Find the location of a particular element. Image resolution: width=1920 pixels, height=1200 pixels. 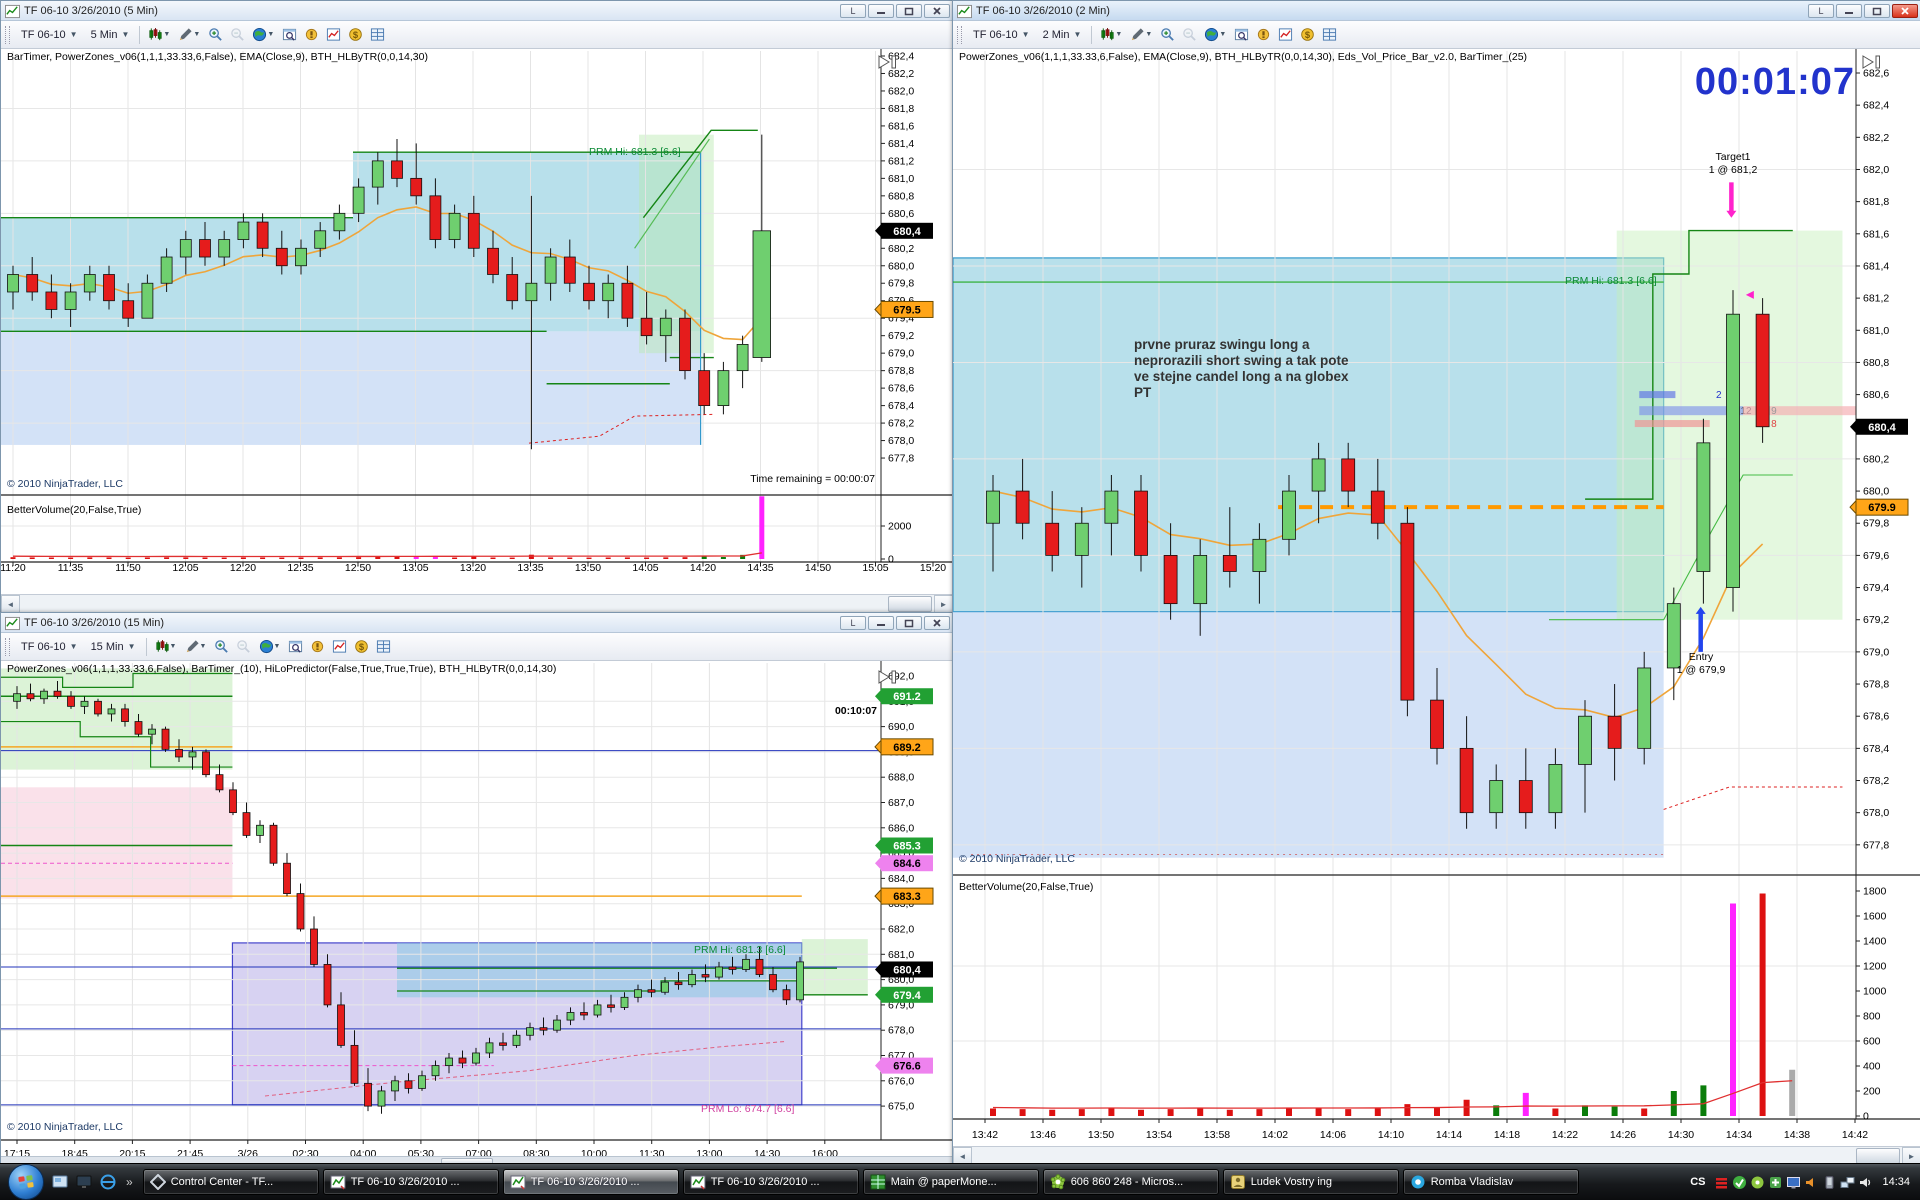

svg-text: 679,2 is located at coordinates (1876, 620).